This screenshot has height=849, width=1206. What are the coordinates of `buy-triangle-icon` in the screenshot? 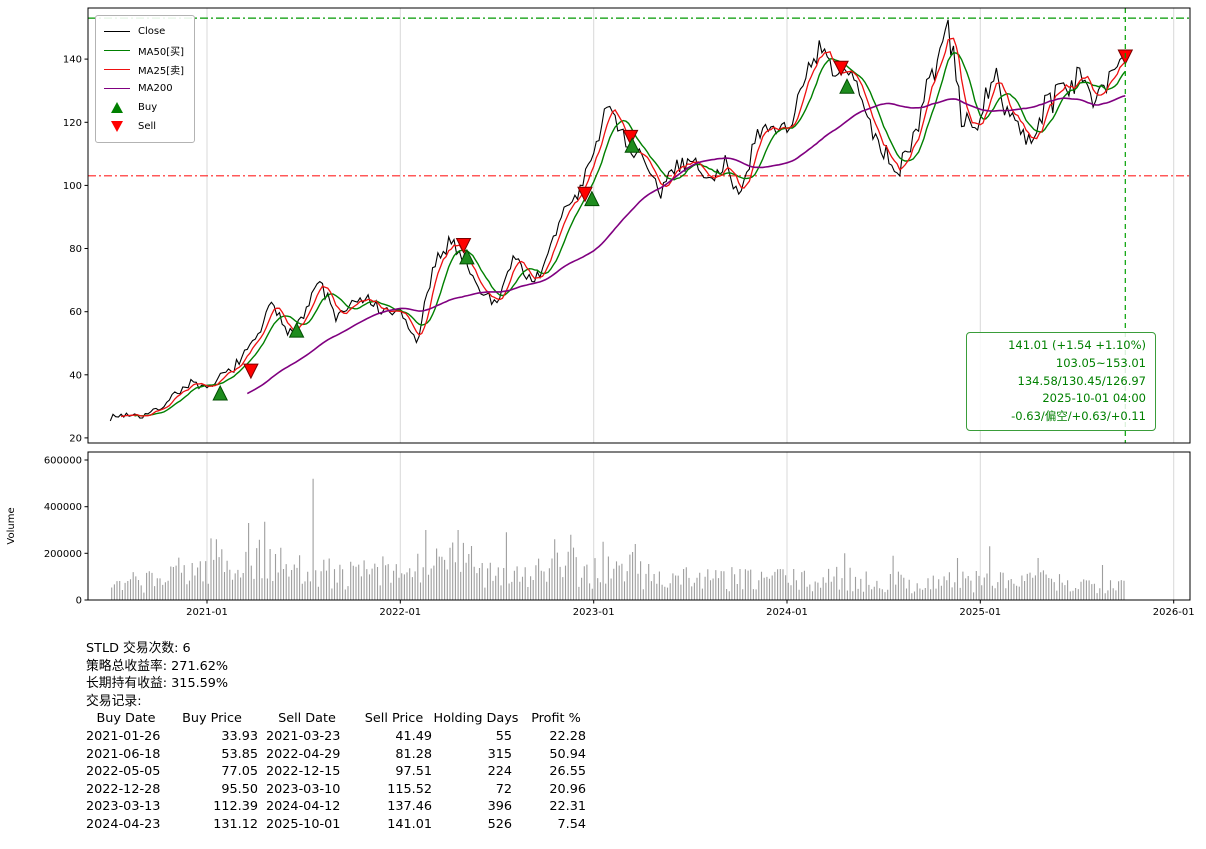 It's located at (117, 107).